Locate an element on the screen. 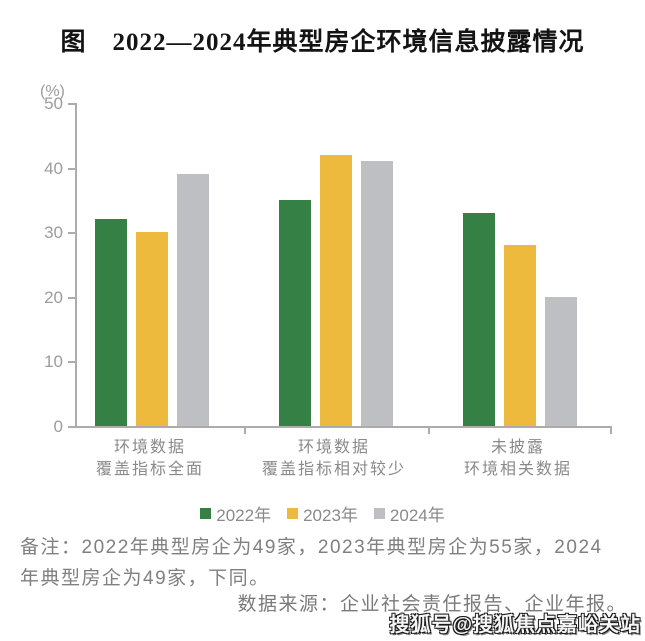  legend-label-3: 2024年 is located at coordinates (417, 515).